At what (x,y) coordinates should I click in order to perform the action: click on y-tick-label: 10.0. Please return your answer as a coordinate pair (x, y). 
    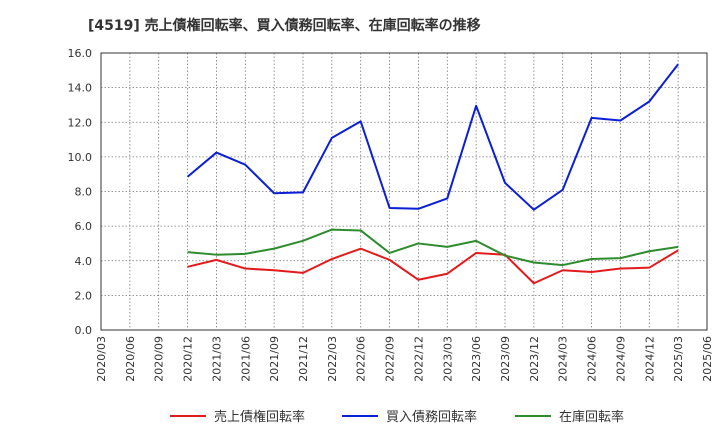
    Looking at the image, I should click on (80, 157).